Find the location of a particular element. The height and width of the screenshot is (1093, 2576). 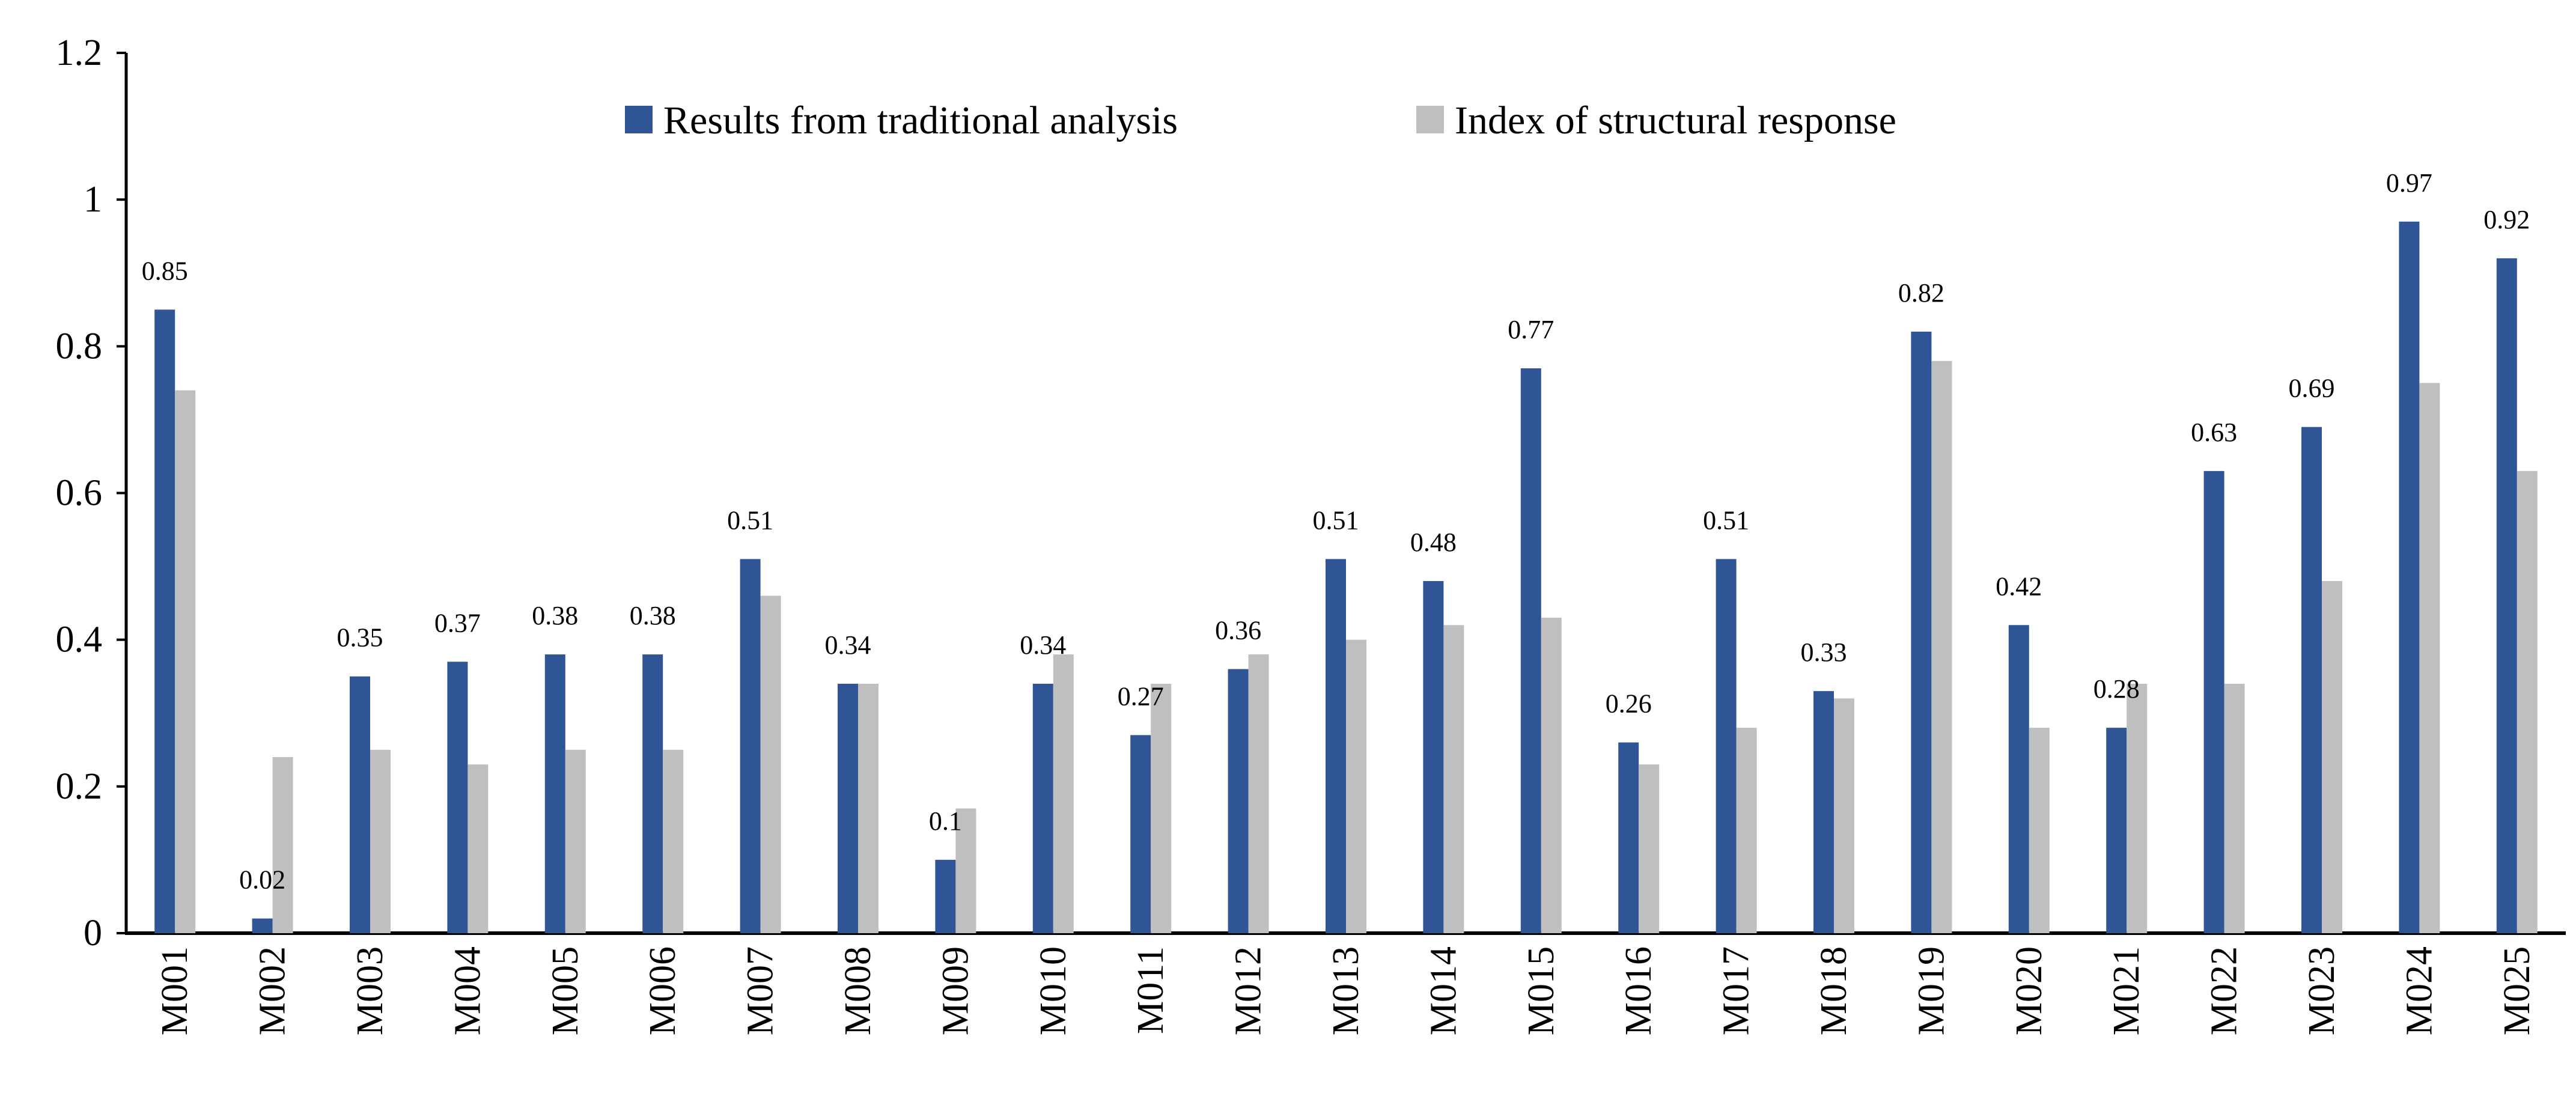

bar-traditional-M023 is located at coordinates (2311, 680).